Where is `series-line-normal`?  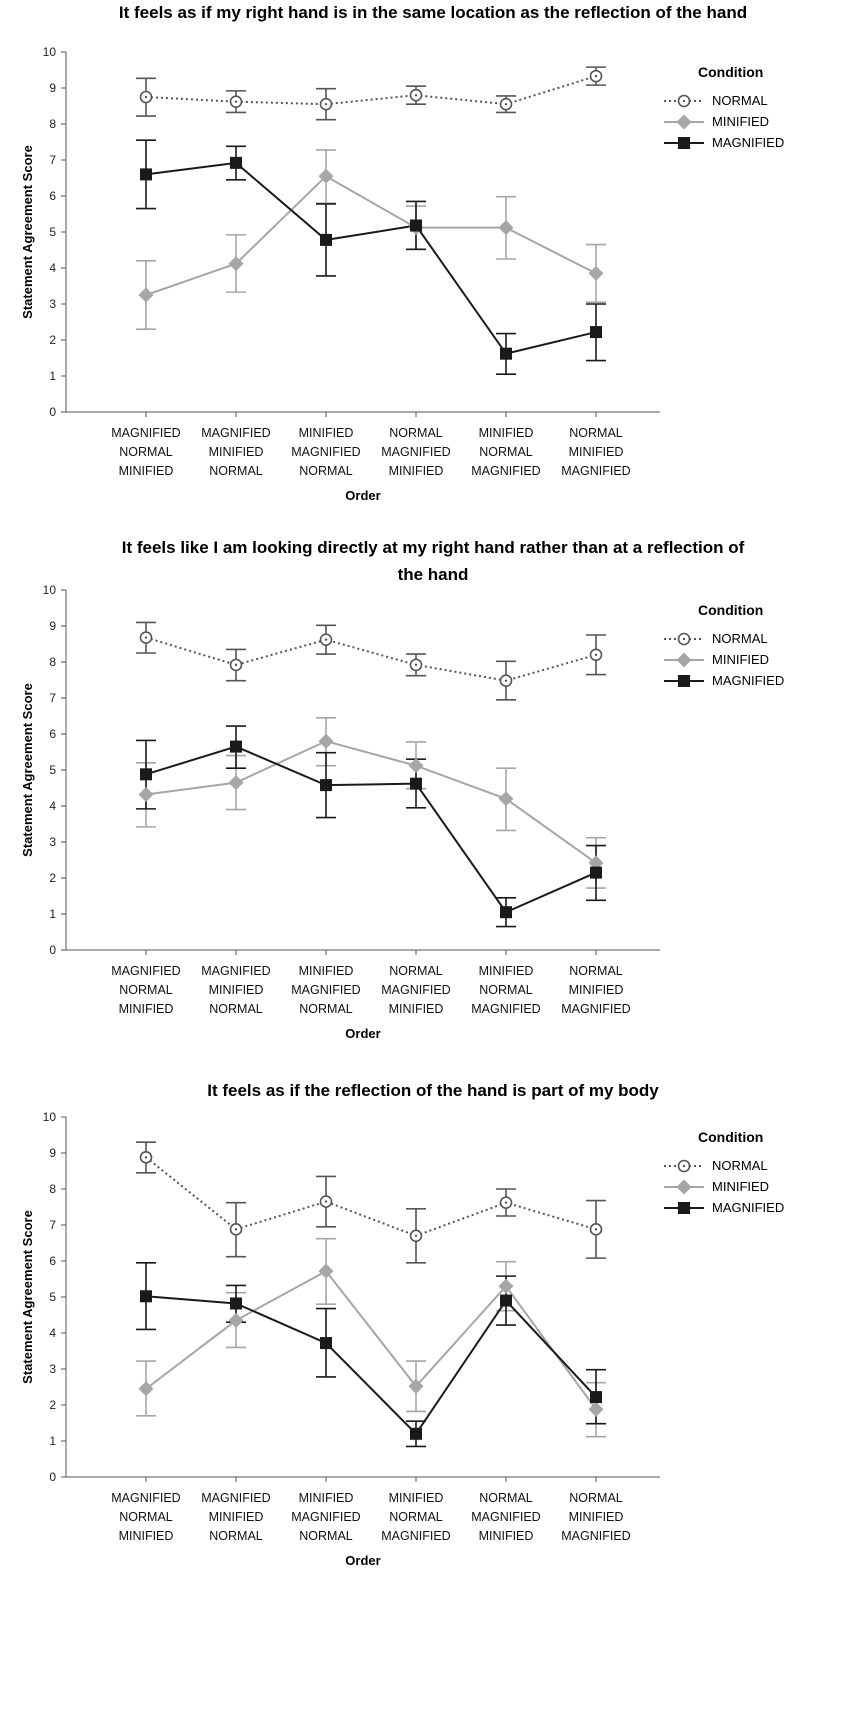 series-line-normal is located at coordinates (371, 90).